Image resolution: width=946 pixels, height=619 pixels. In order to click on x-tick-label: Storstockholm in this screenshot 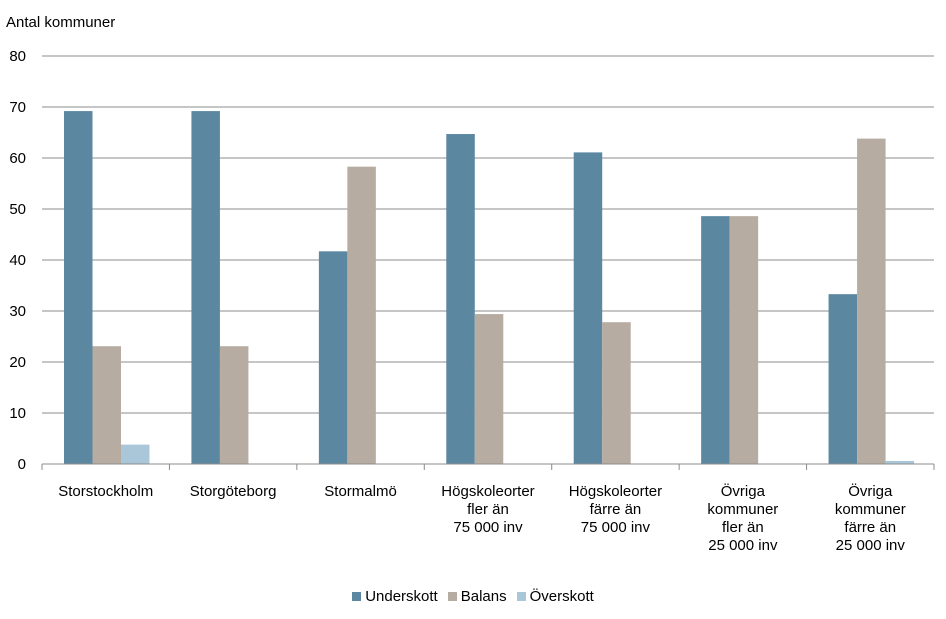, I will do `click(105, 491)`.